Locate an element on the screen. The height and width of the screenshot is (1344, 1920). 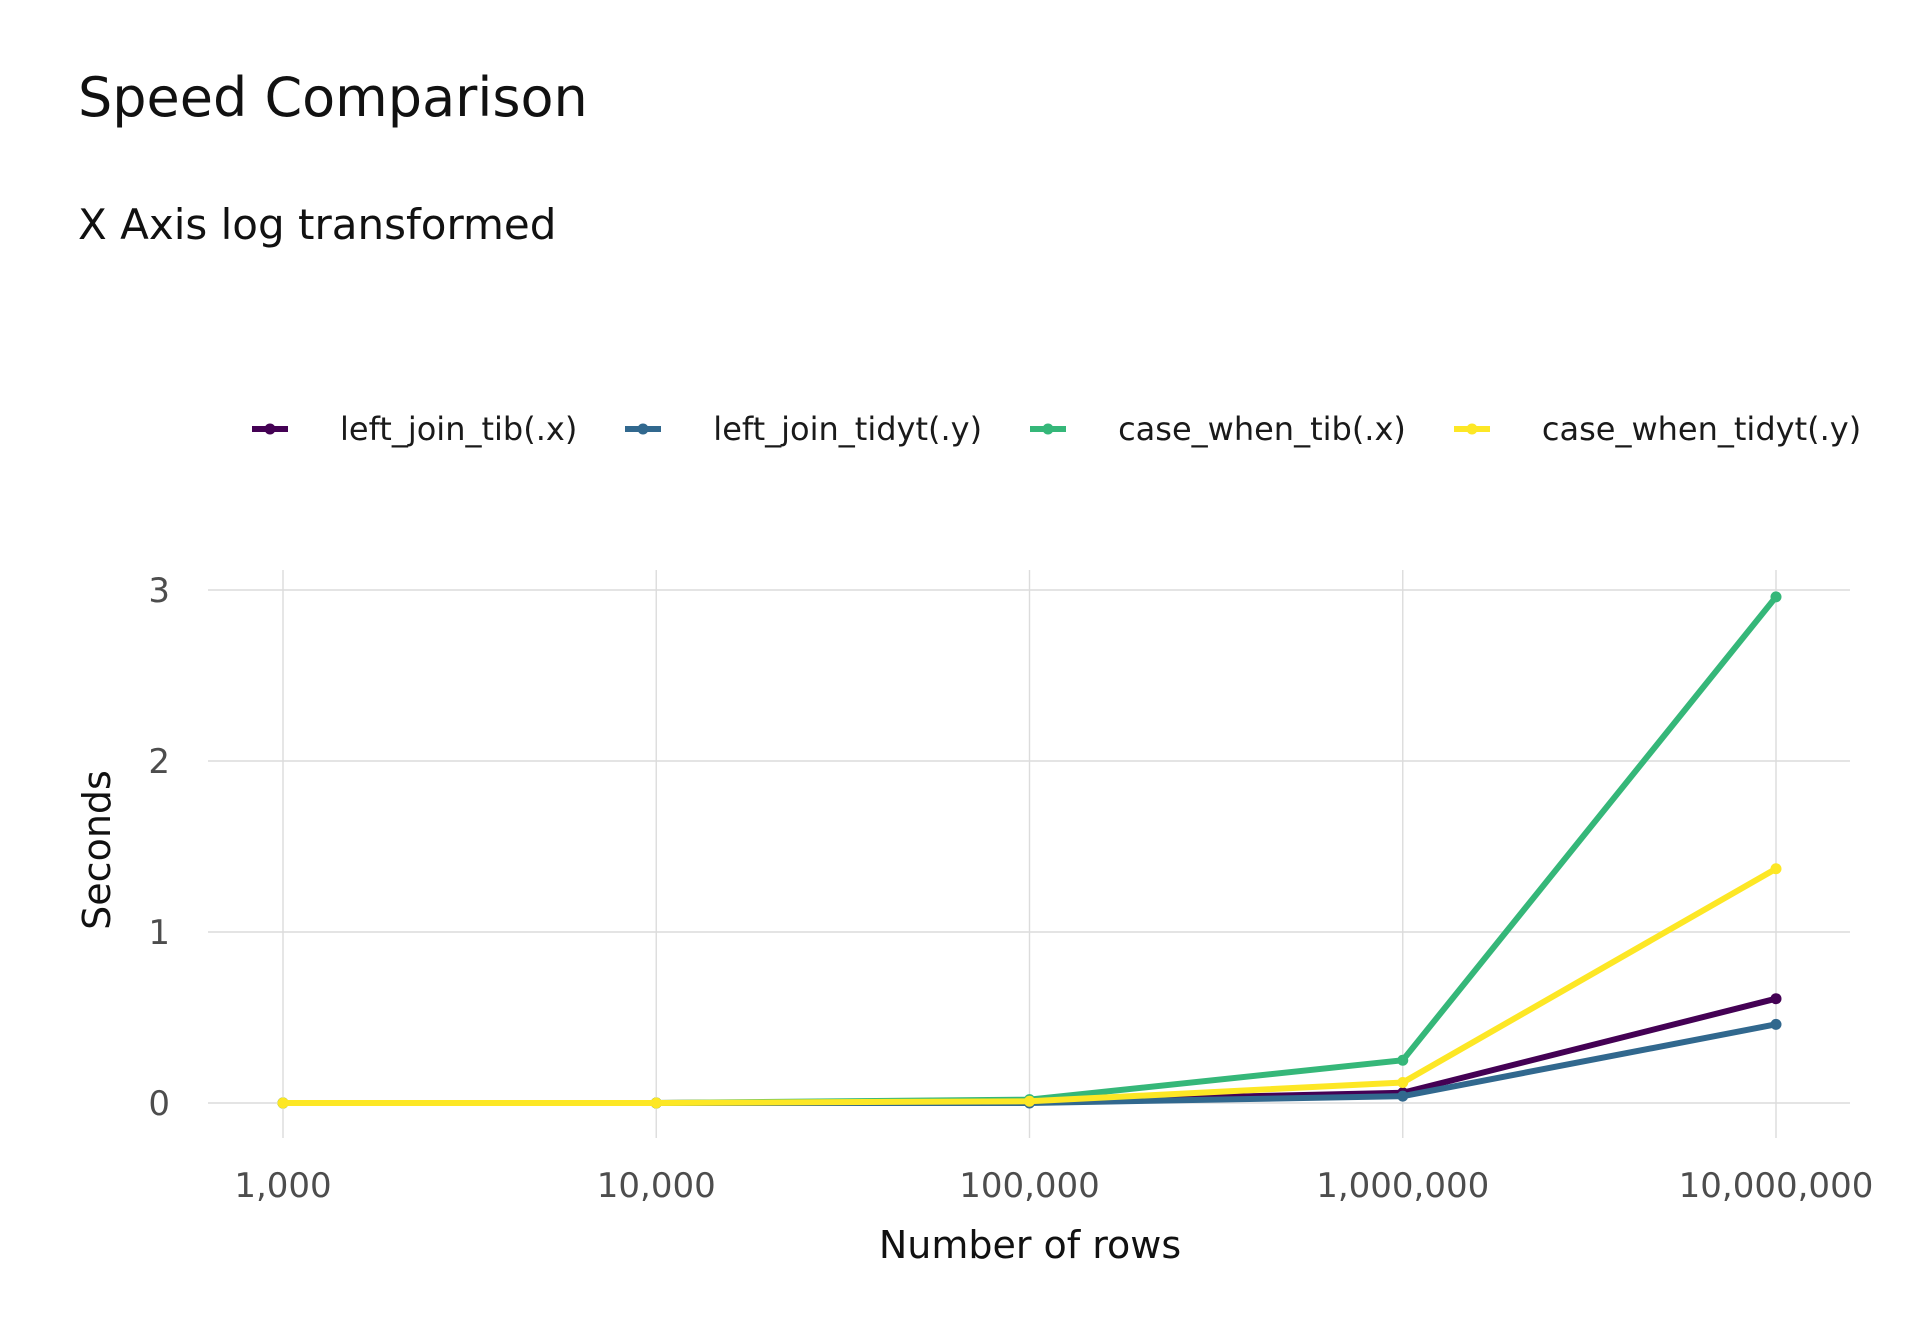
y-tick-label: 1 is located at coordinates (159, 933).